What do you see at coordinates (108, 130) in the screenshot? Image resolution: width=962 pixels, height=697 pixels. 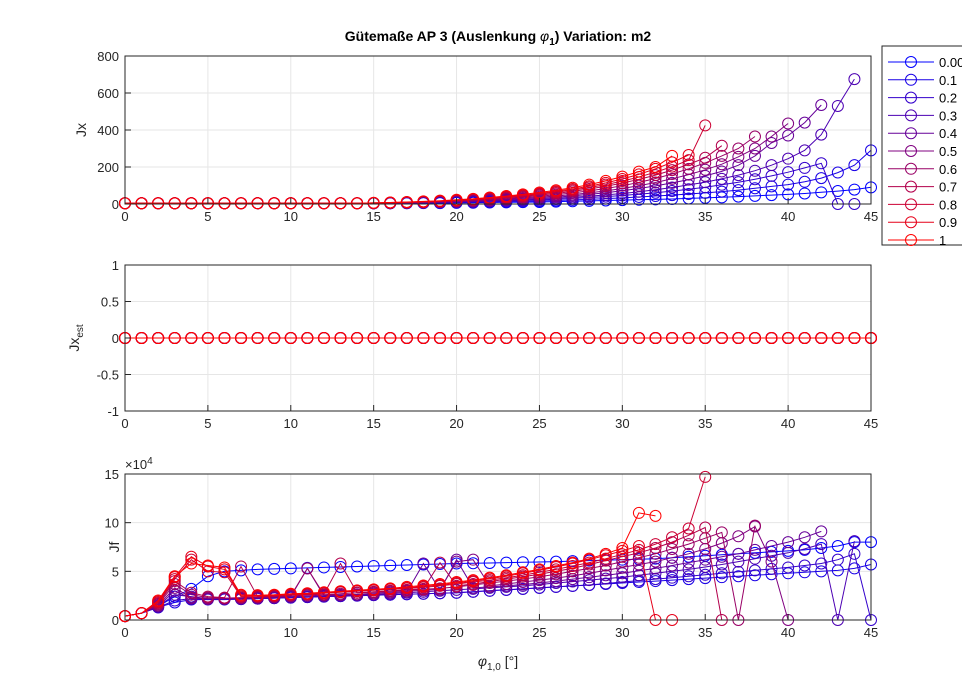 I see `y-tick-label: 400` at bounding box center [108, 130].